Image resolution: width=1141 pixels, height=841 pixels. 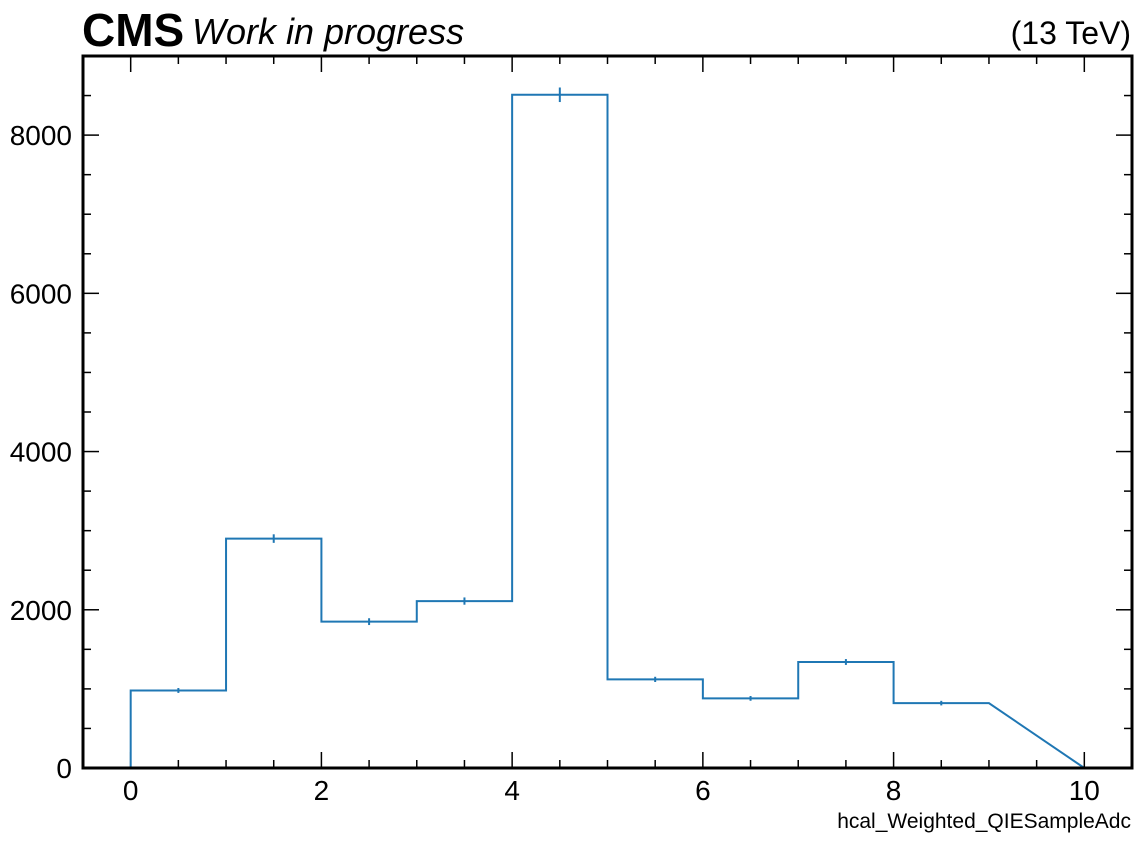 I want to click on x-tick-label: 0, so click(x=131, y=790).